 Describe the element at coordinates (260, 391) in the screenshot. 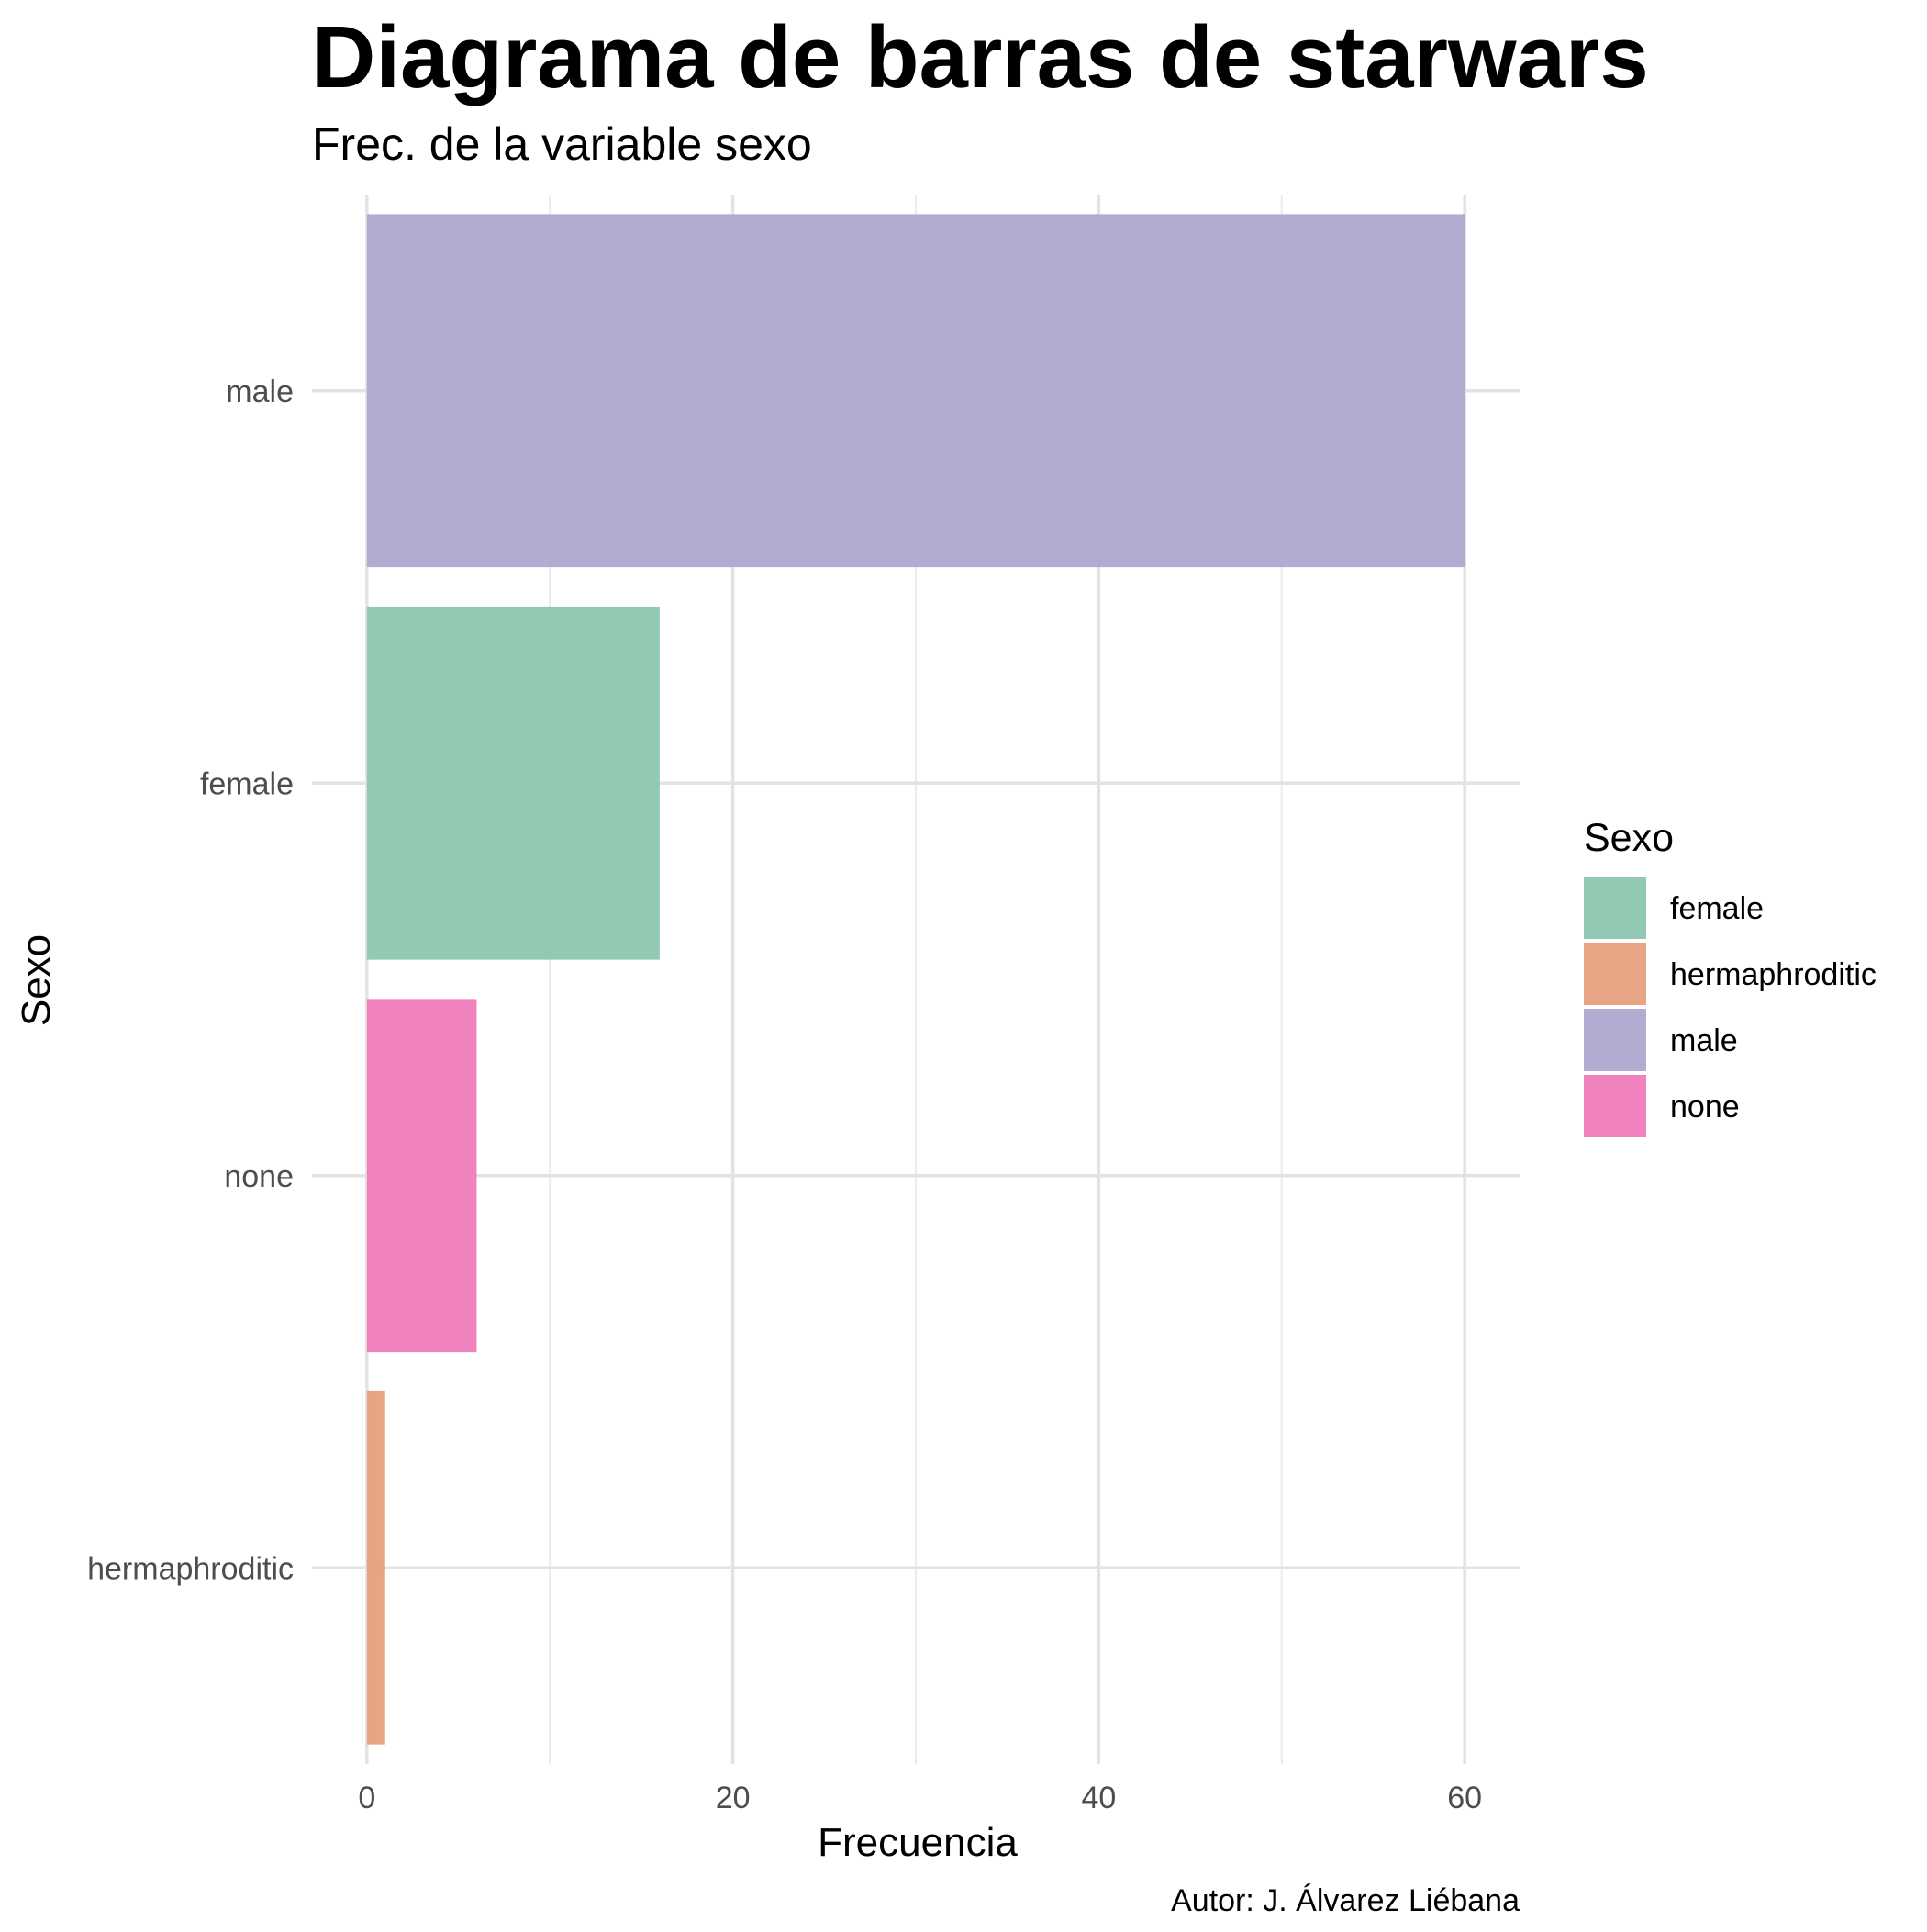

I see `y-tick-label: male` at that location.